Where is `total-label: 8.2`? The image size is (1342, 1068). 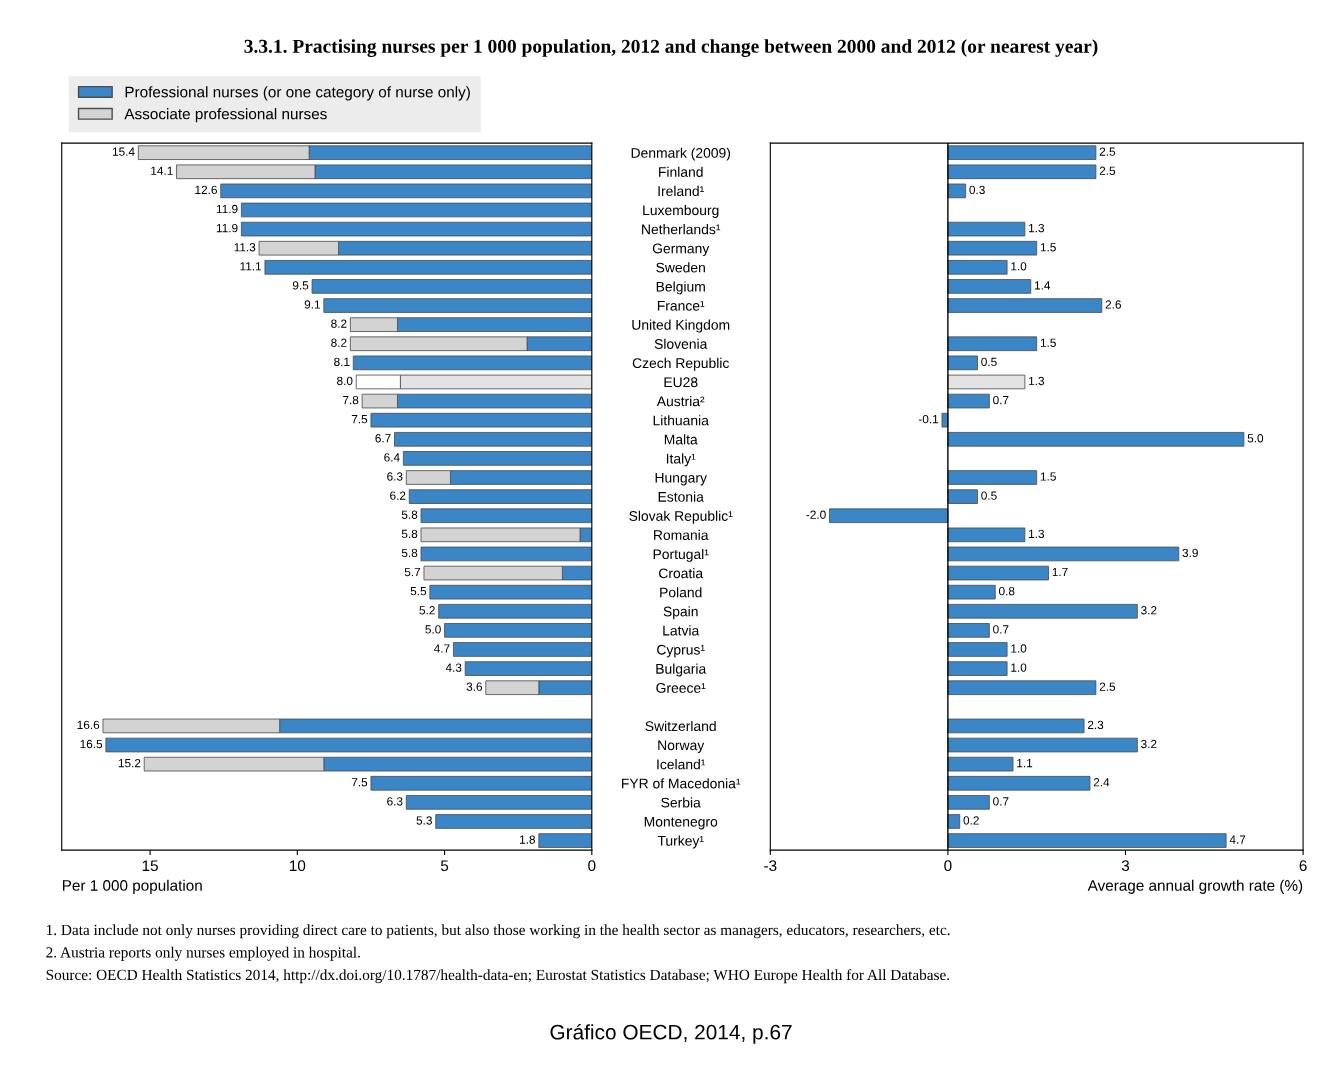
total-label: 8.2 is located at coordinates (339, 342).